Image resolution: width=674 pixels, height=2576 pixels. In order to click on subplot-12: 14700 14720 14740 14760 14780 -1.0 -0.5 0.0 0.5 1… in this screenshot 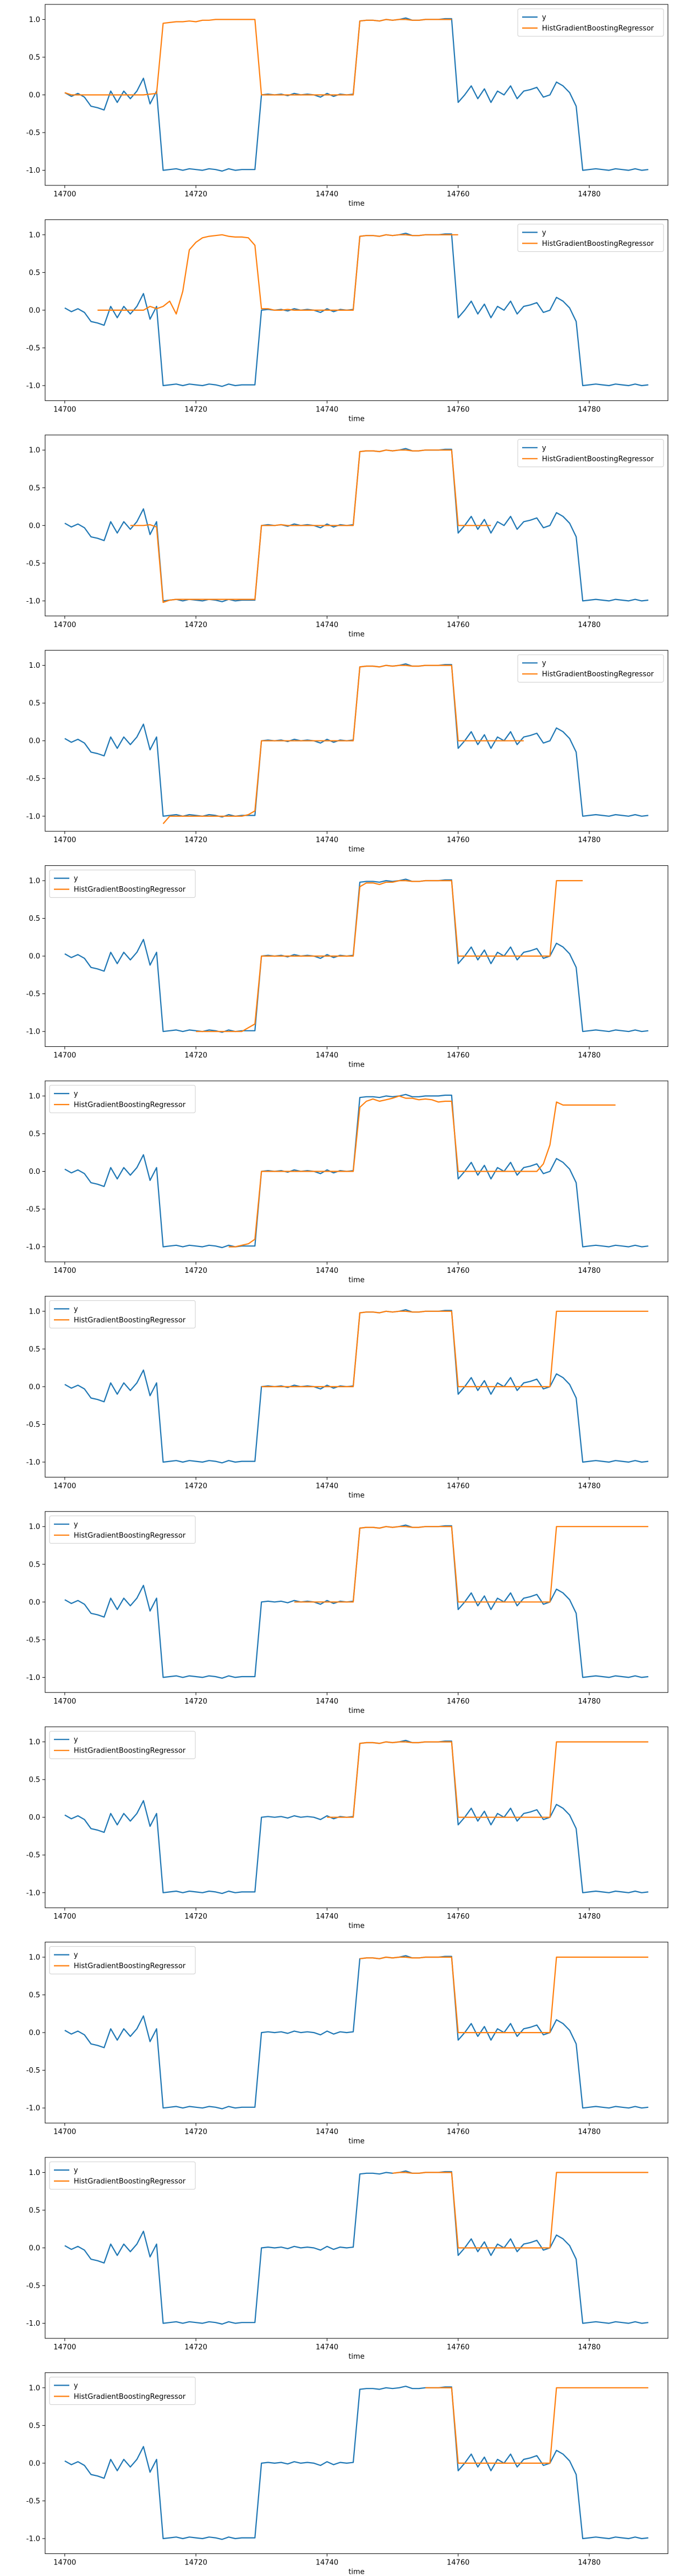, I will do `click(347, 2474)`.